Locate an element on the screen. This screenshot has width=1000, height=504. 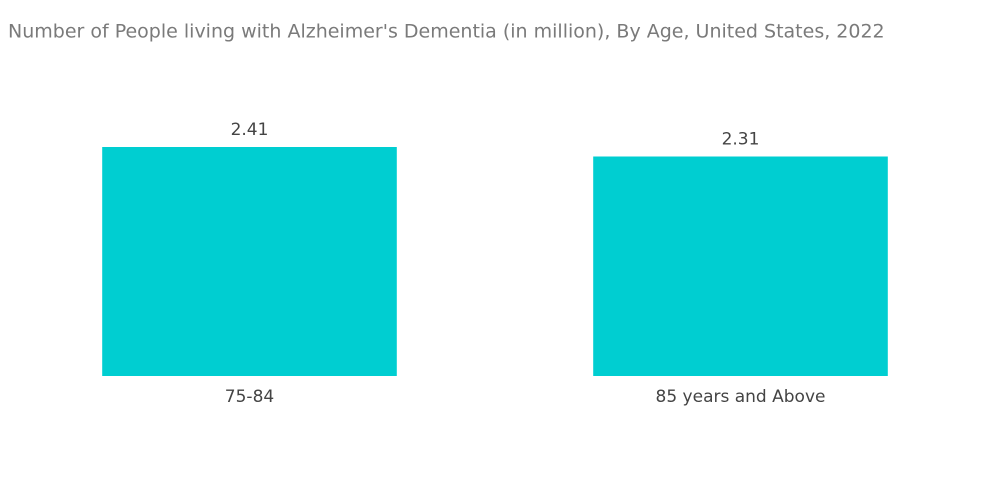
data-label: 2.41 is located at coordinates (250, 130).